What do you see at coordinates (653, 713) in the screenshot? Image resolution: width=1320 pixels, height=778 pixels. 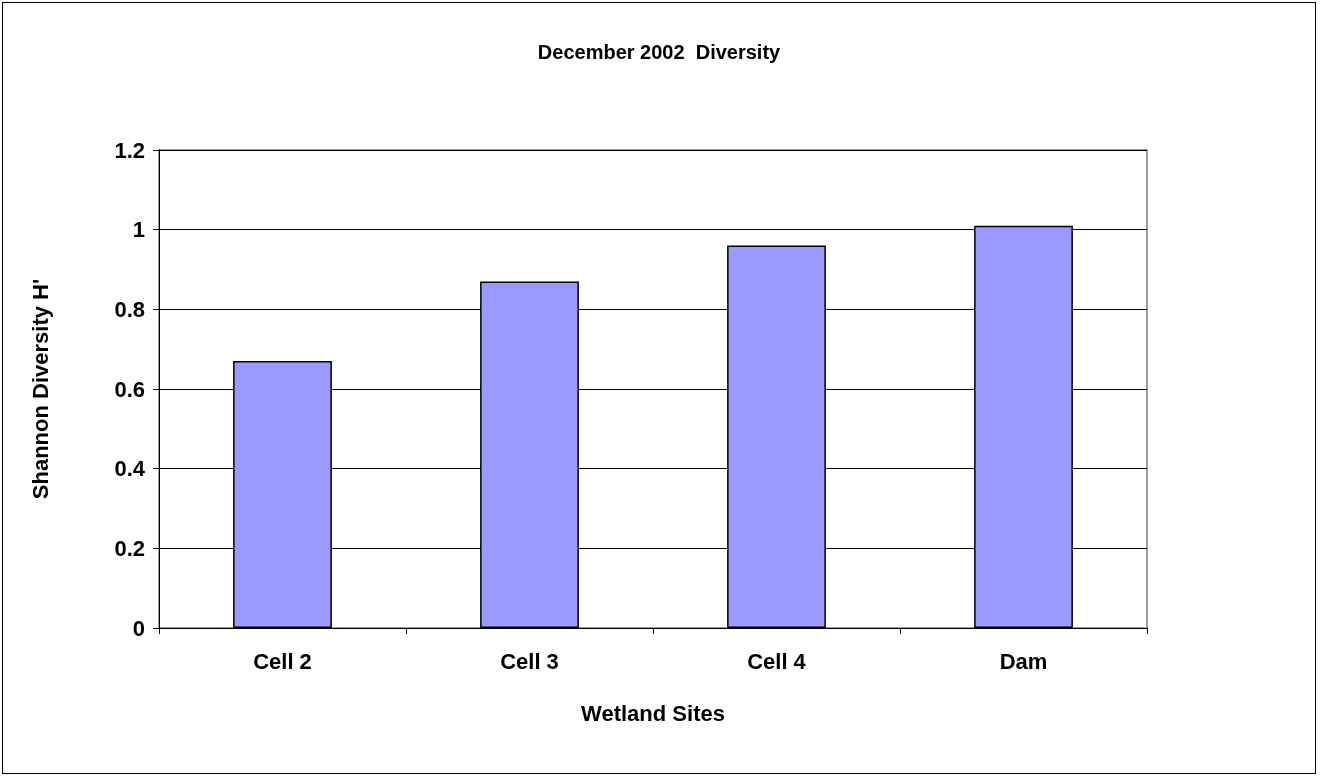 I see `x-axis-title: Wetland Sites` at bounding box center [653, 713].